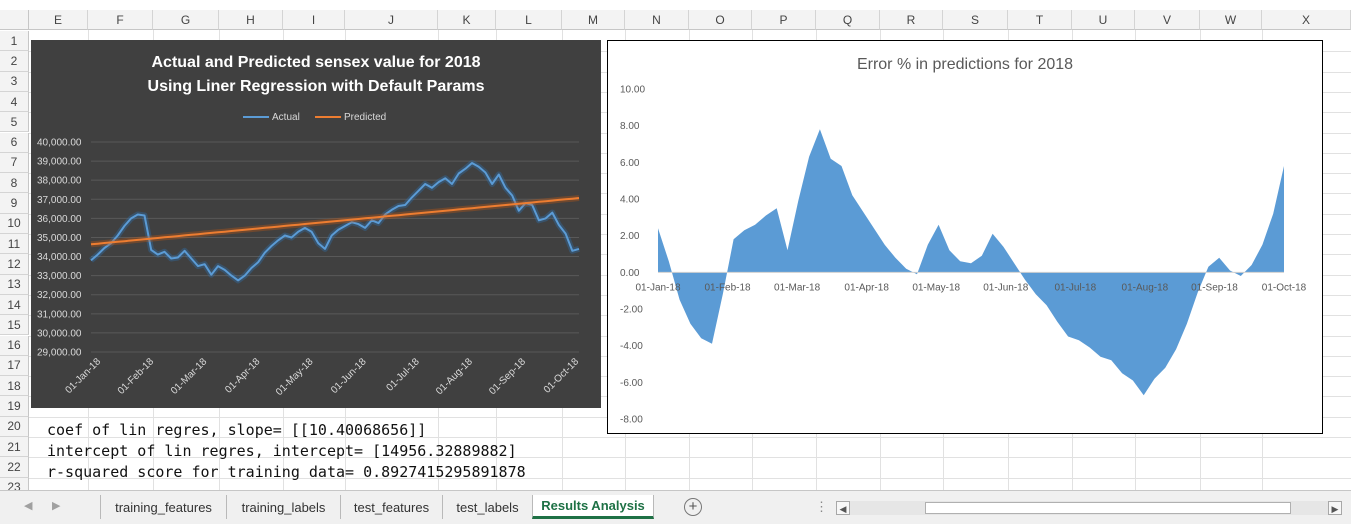  Describe the element at coordinates (936, 287) in the screenshot. I see `chart2-x-tick-label: 01-May-18` at that location.